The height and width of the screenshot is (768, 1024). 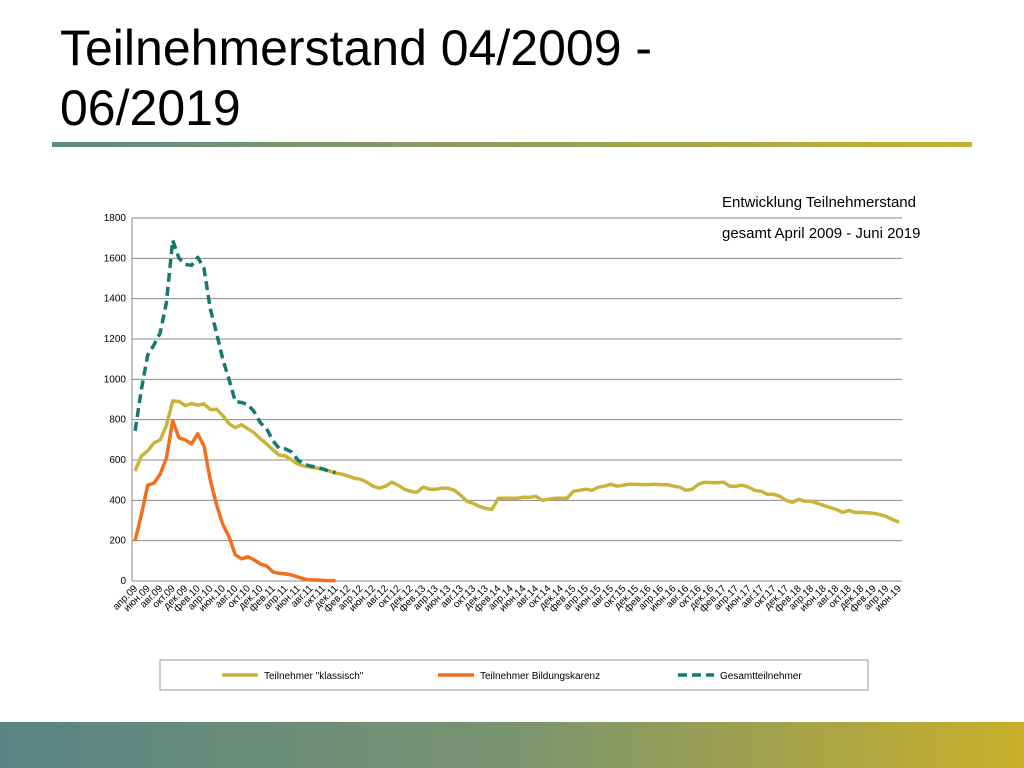 What do you see at coordinates (117, 500) in the screenshot?
I see `y-tick-label: 400` at bounding box center [117, 500].